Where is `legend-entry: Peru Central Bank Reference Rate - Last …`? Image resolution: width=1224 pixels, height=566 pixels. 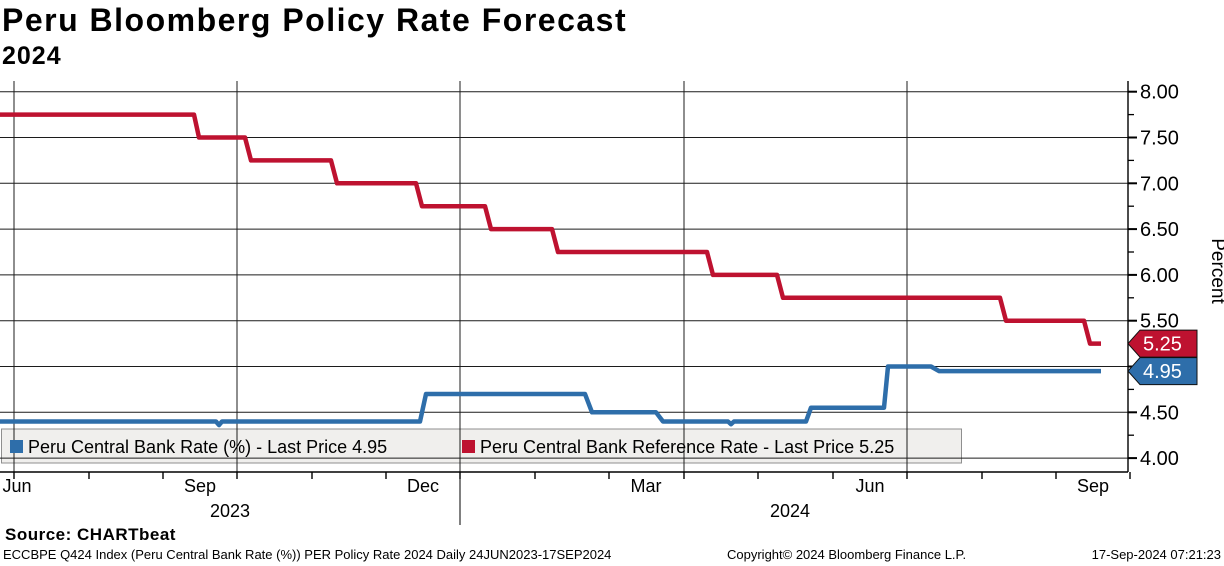
legend-entry: Peru Central Bank Reference Rate - Last … is located at coordinates (687, 447).